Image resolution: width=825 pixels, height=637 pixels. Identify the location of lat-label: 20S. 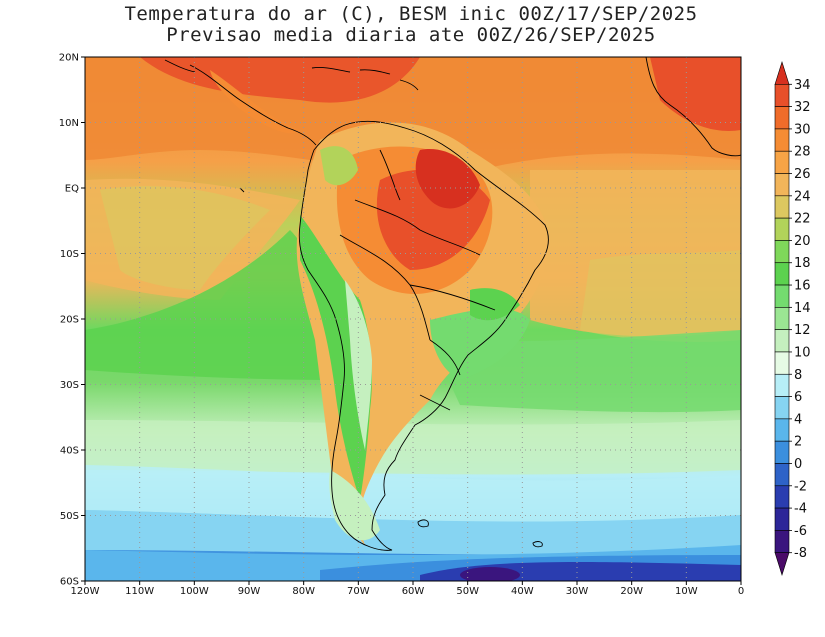
(69, 320).